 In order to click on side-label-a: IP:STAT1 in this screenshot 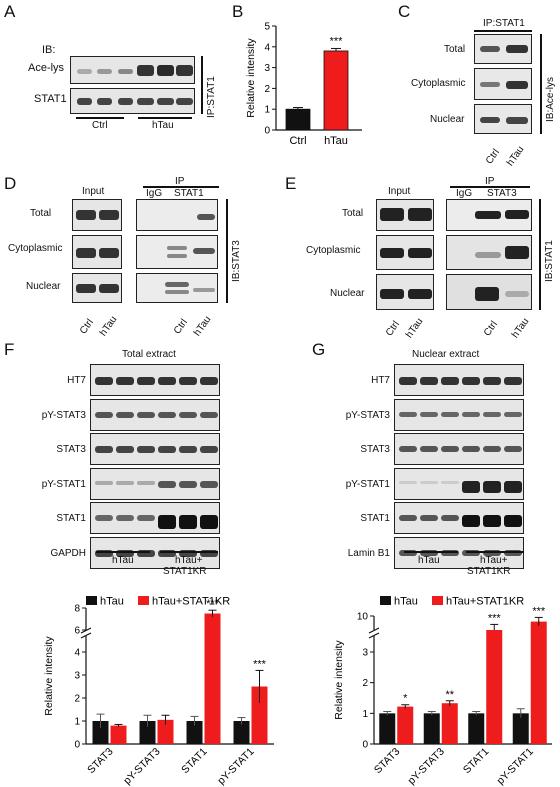, I will do `click(211, 97)`.